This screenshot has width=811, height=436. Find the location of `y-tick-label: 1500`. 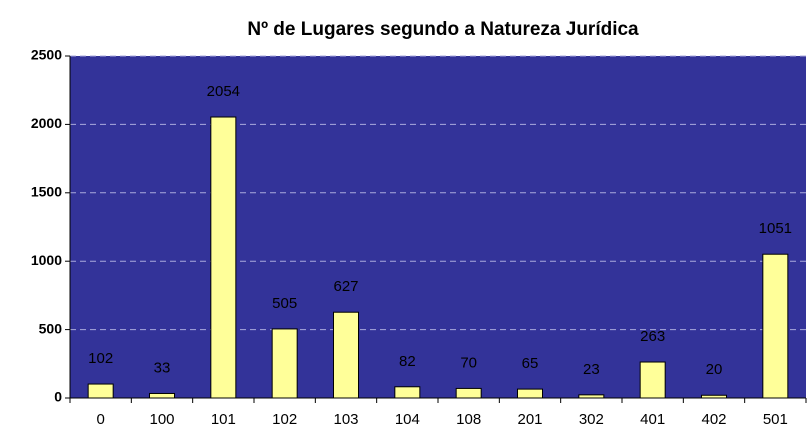

y-tick-label: 1500 is located at coordinates (46, 192).